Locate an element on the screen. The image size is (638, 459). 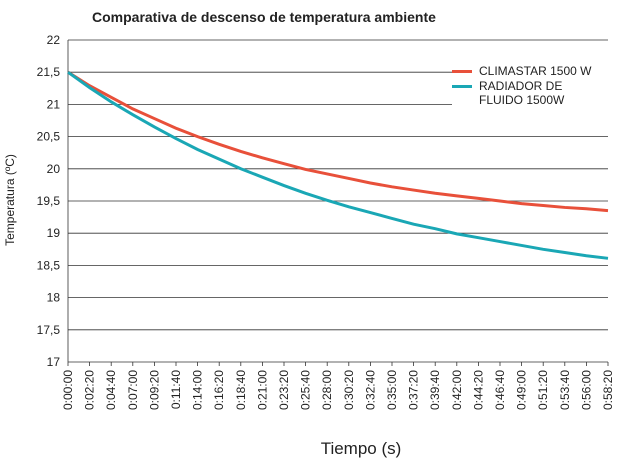
y-tick-label: 22 is located at coordinates (54, 40).